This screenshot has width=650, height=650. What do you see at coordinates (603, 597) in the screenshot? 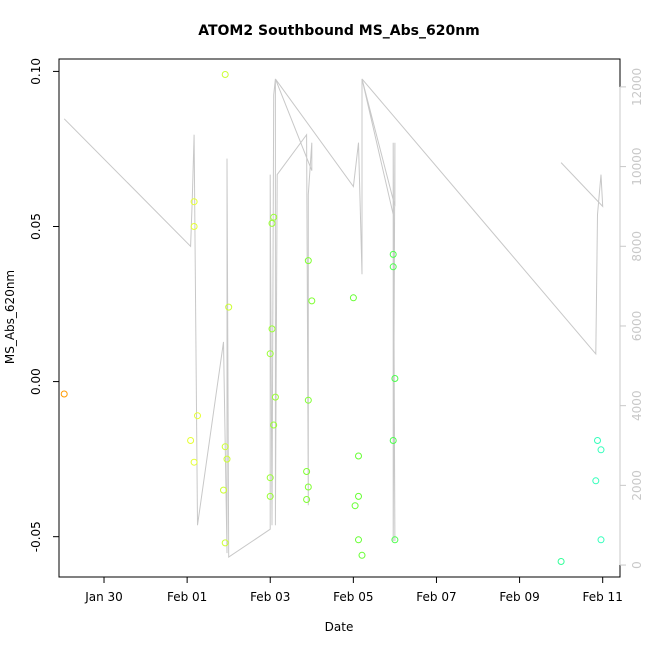
I see `x-tick-label: Feb 11` at bounding box center [603, 597].